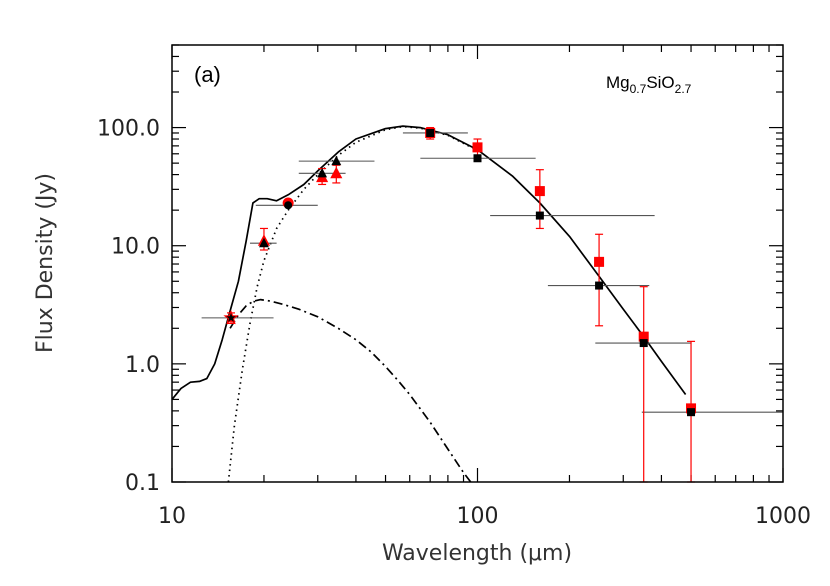 This screenshot has width=830, height=586. Describe the element at coordinates (336, 172) in the screenshot. I see `red-triangle-point` at that location.